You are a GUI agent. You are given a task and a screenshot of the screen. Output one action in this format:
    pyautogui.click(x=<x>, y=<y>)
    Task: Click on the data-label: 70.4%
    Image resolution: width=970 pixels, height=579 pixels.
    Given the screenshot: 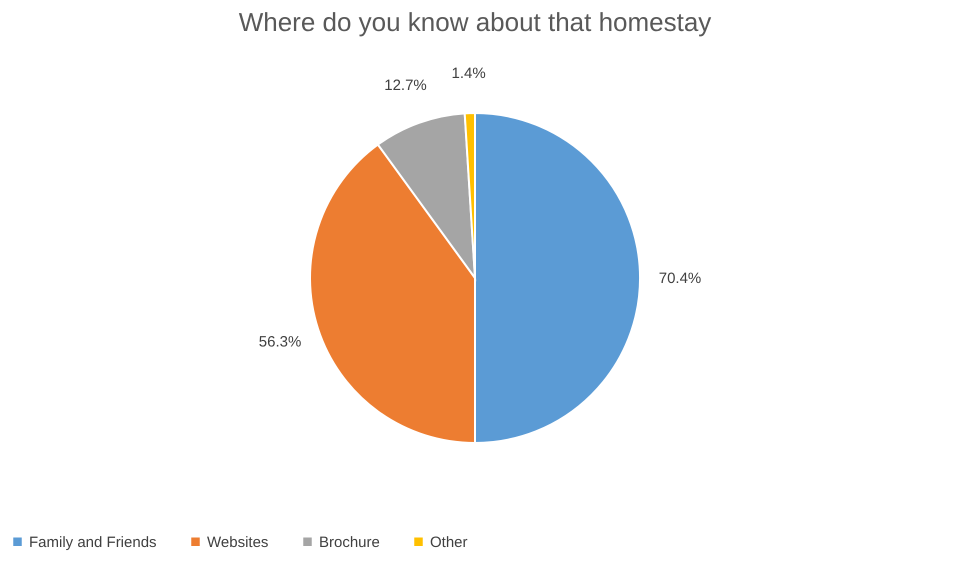 What is the action you would take?
    pyautogui.click(x=680, y=278)
    